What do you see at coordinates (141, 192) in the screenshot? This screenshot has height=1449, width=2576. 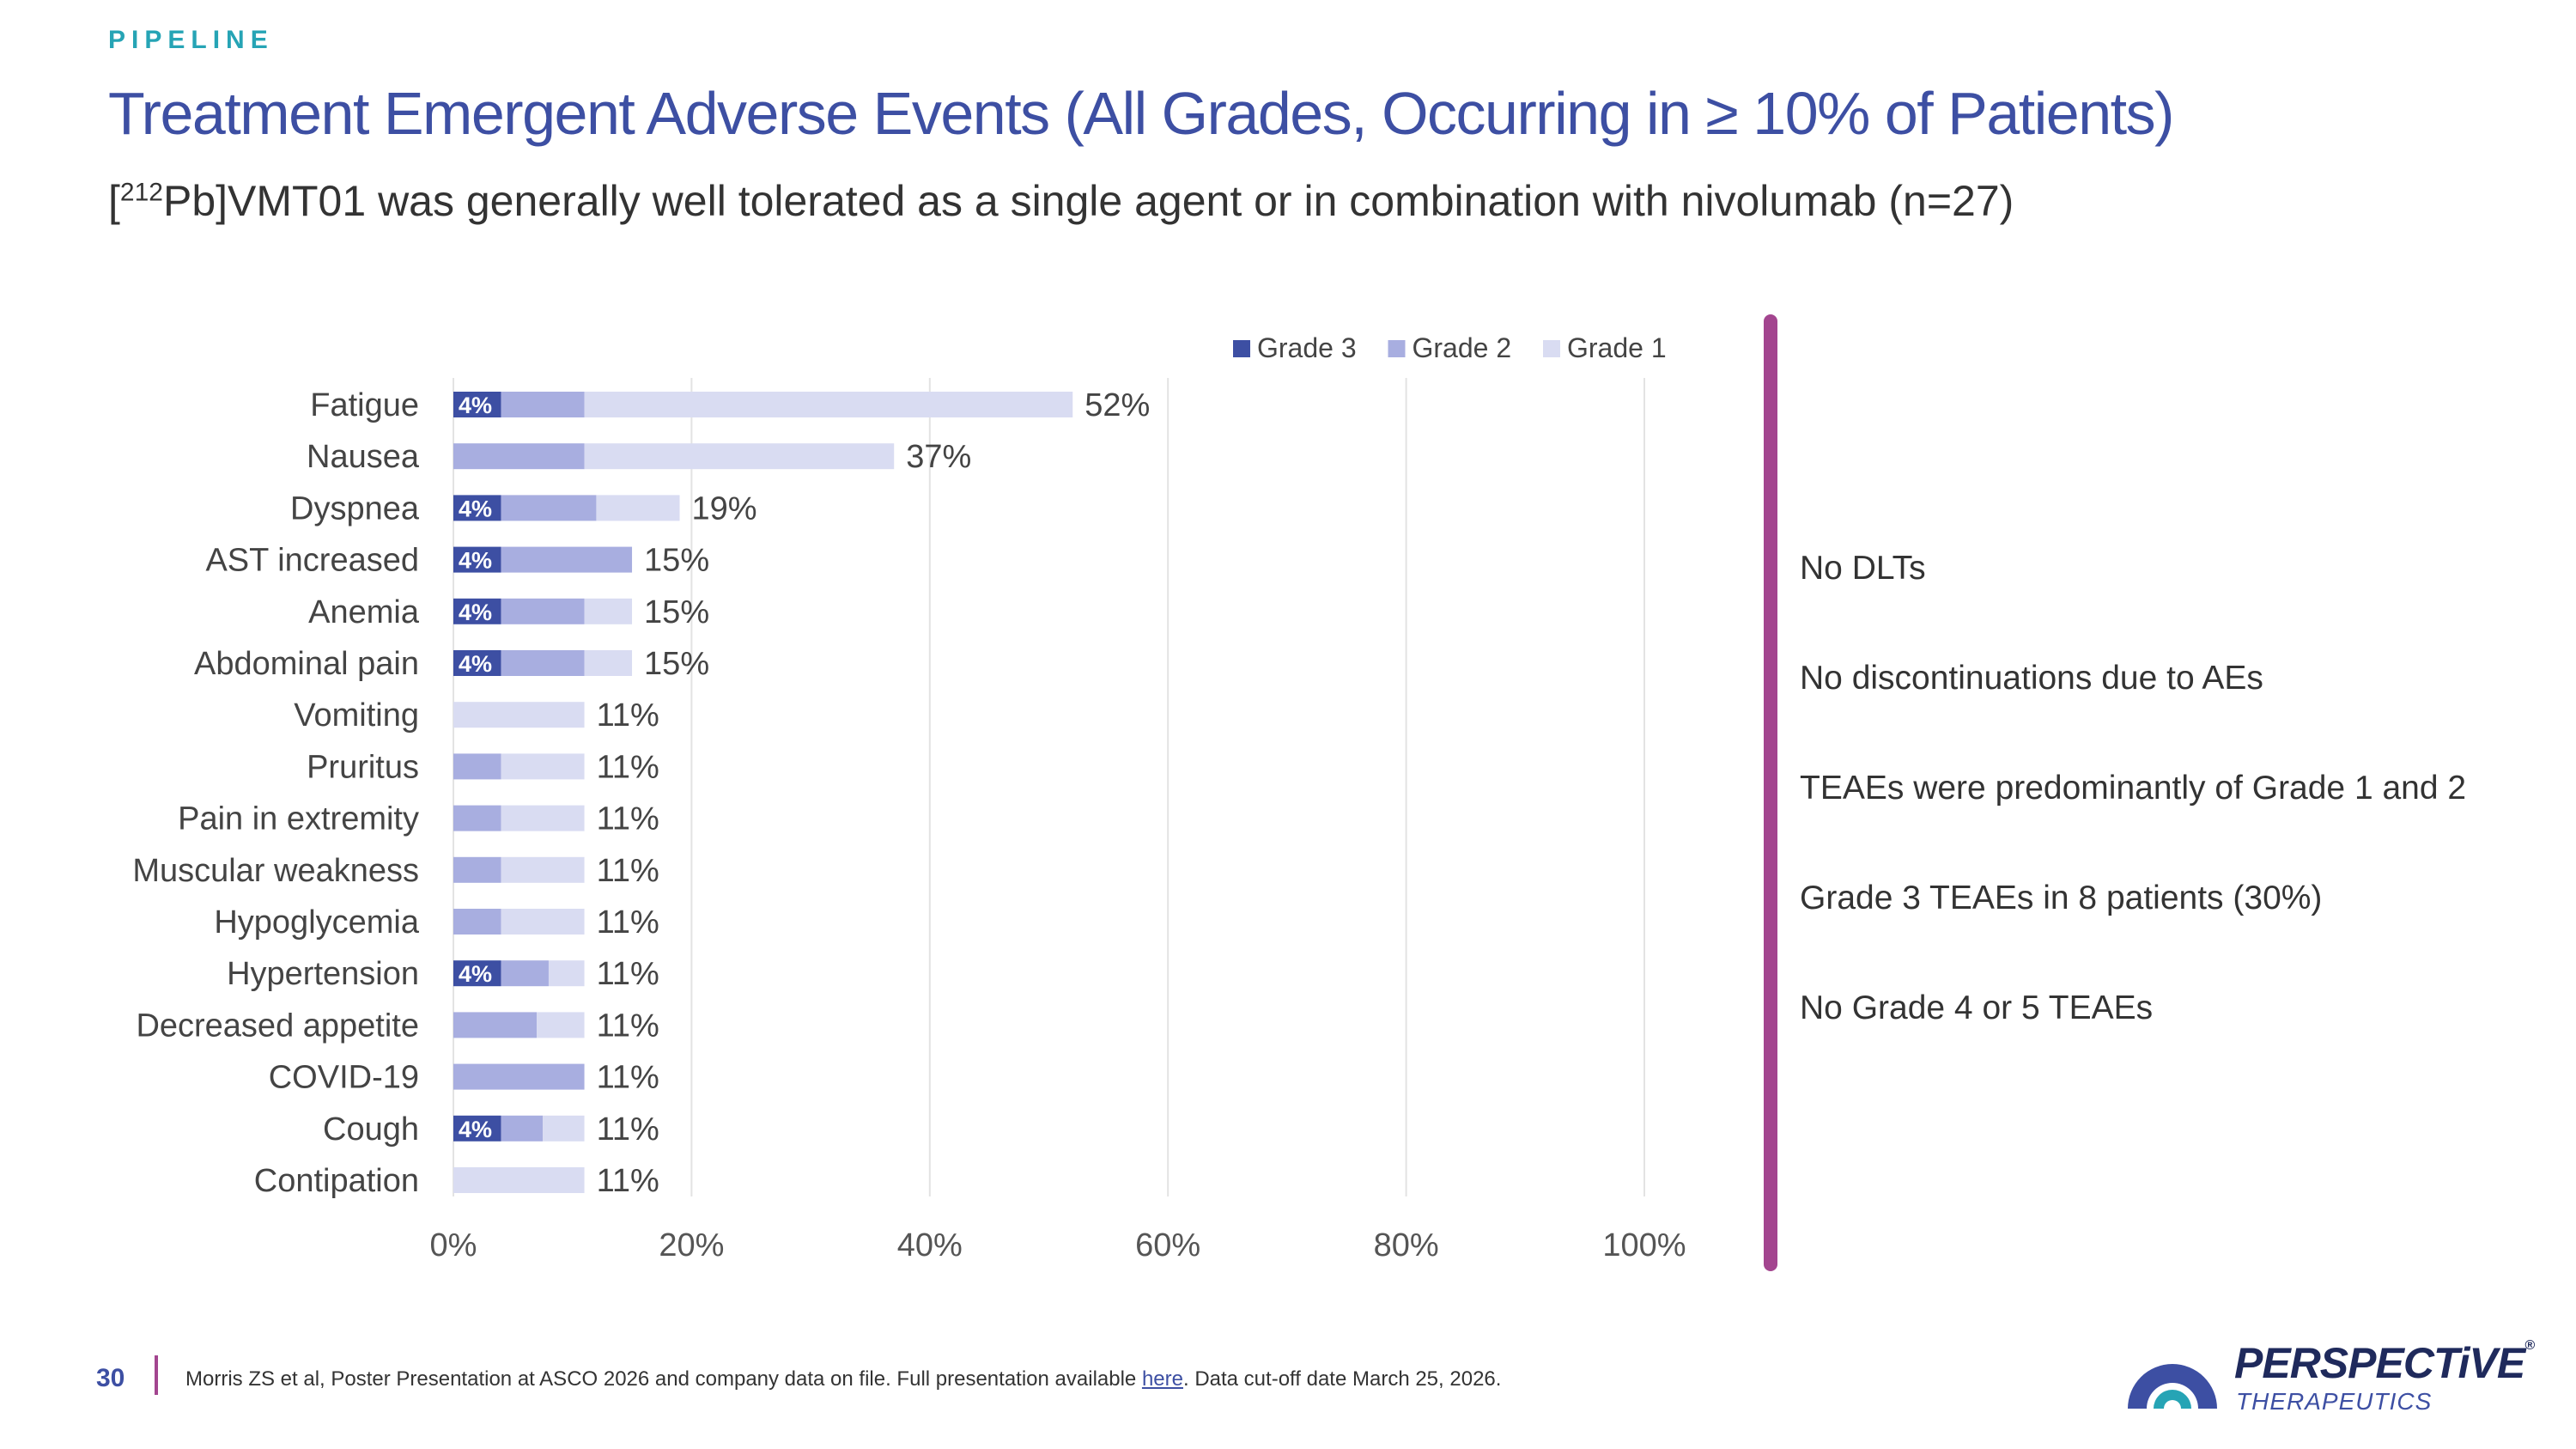 I see `subtitle-superscript: 212` at bounding box center [141, 192].